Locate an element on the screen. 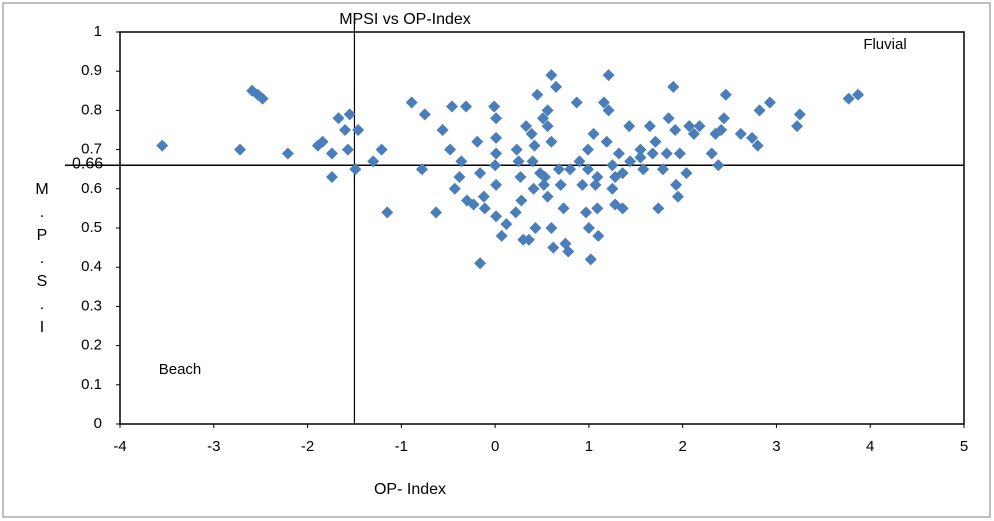 The image size is (994, 521). x-tick-label: -3 is located at coordinates (213, 446).